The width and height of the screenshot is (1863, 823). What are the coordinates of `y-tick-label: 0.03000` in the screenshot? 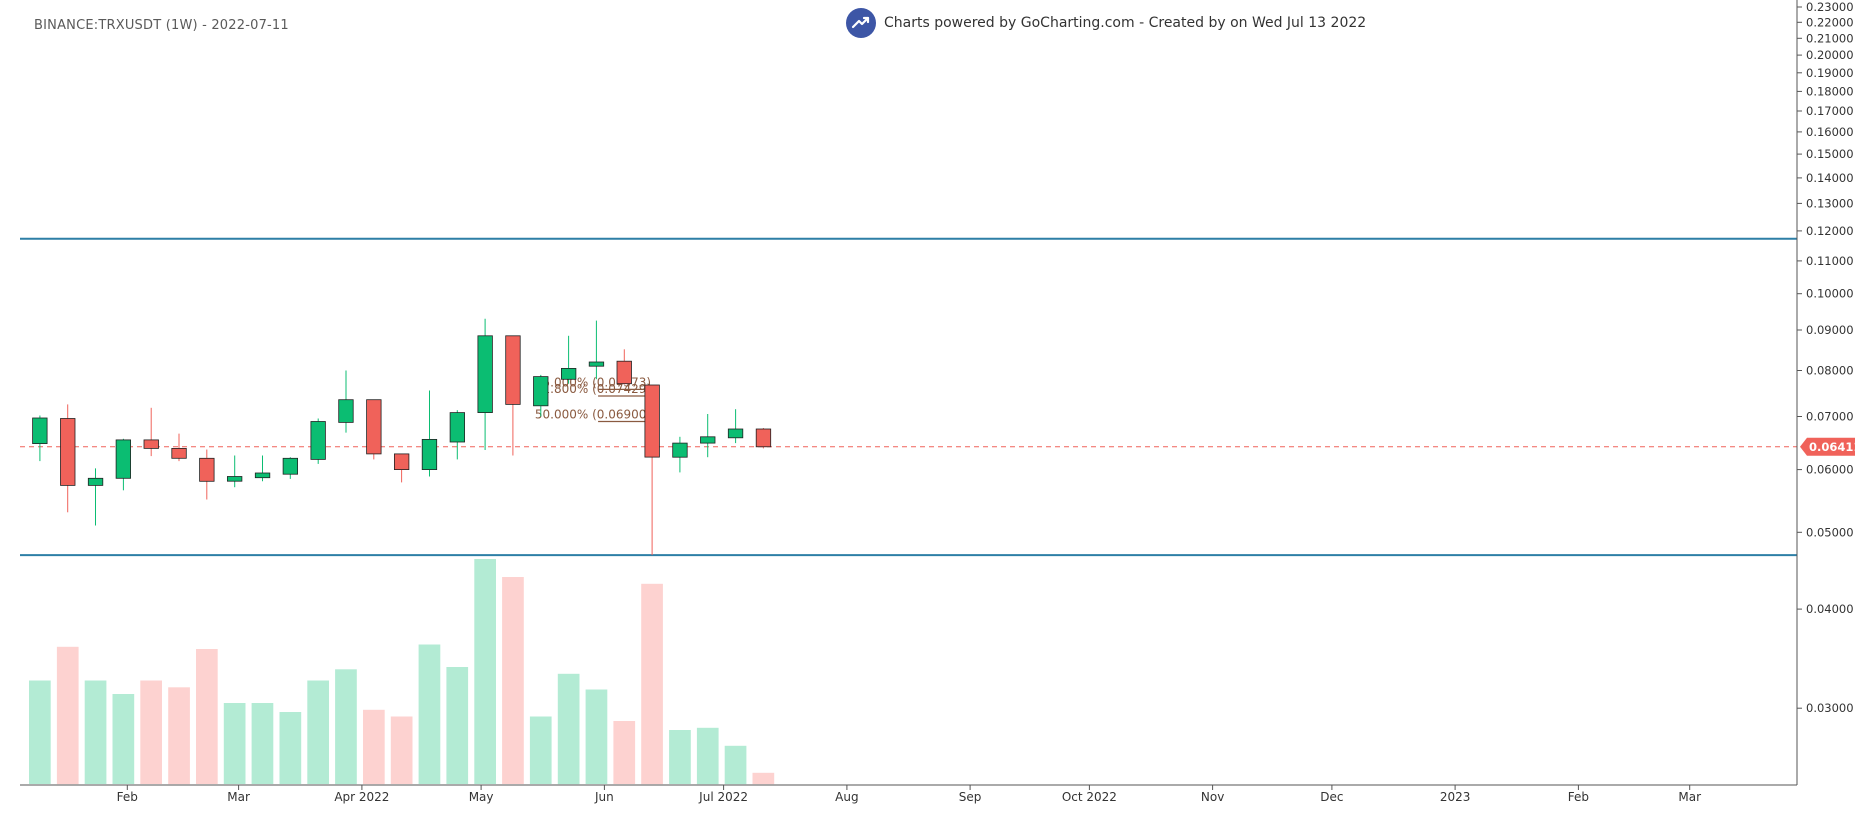 It's located at (1830, 708).